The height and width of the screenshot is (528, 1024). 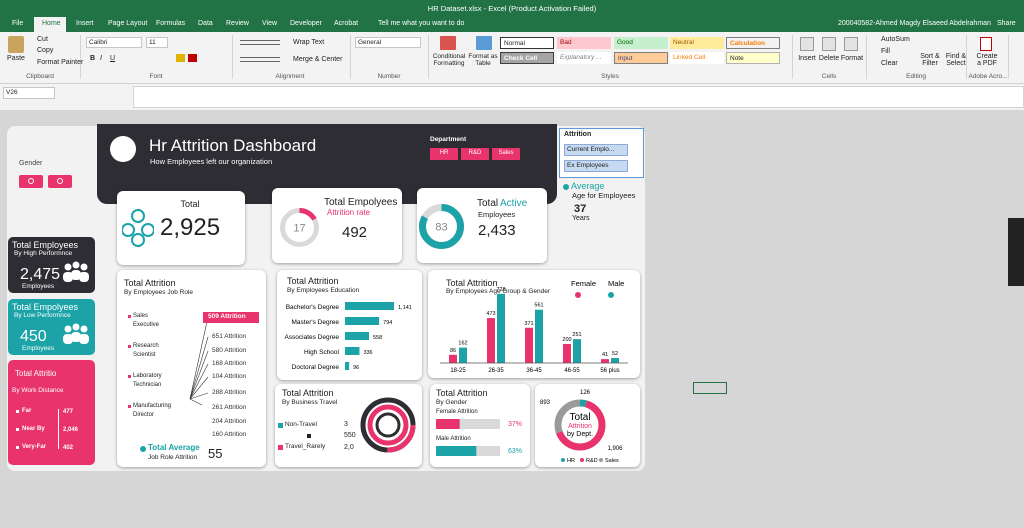 What do you see at coordinates (229, 350) in the screenshot?
I see `role-attrition: 580 Attrition` at bounding box center [229, 350].